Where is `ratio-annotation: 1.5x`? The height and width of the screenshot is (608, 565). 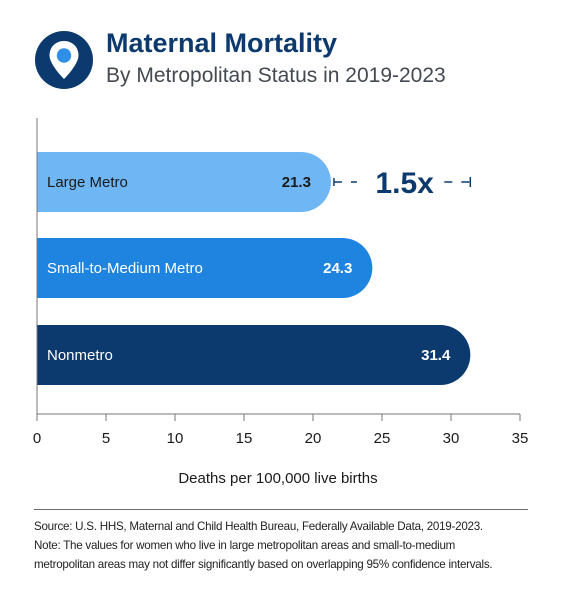 ratio-annotation: 1.5x is located at coordinates (402, 183).